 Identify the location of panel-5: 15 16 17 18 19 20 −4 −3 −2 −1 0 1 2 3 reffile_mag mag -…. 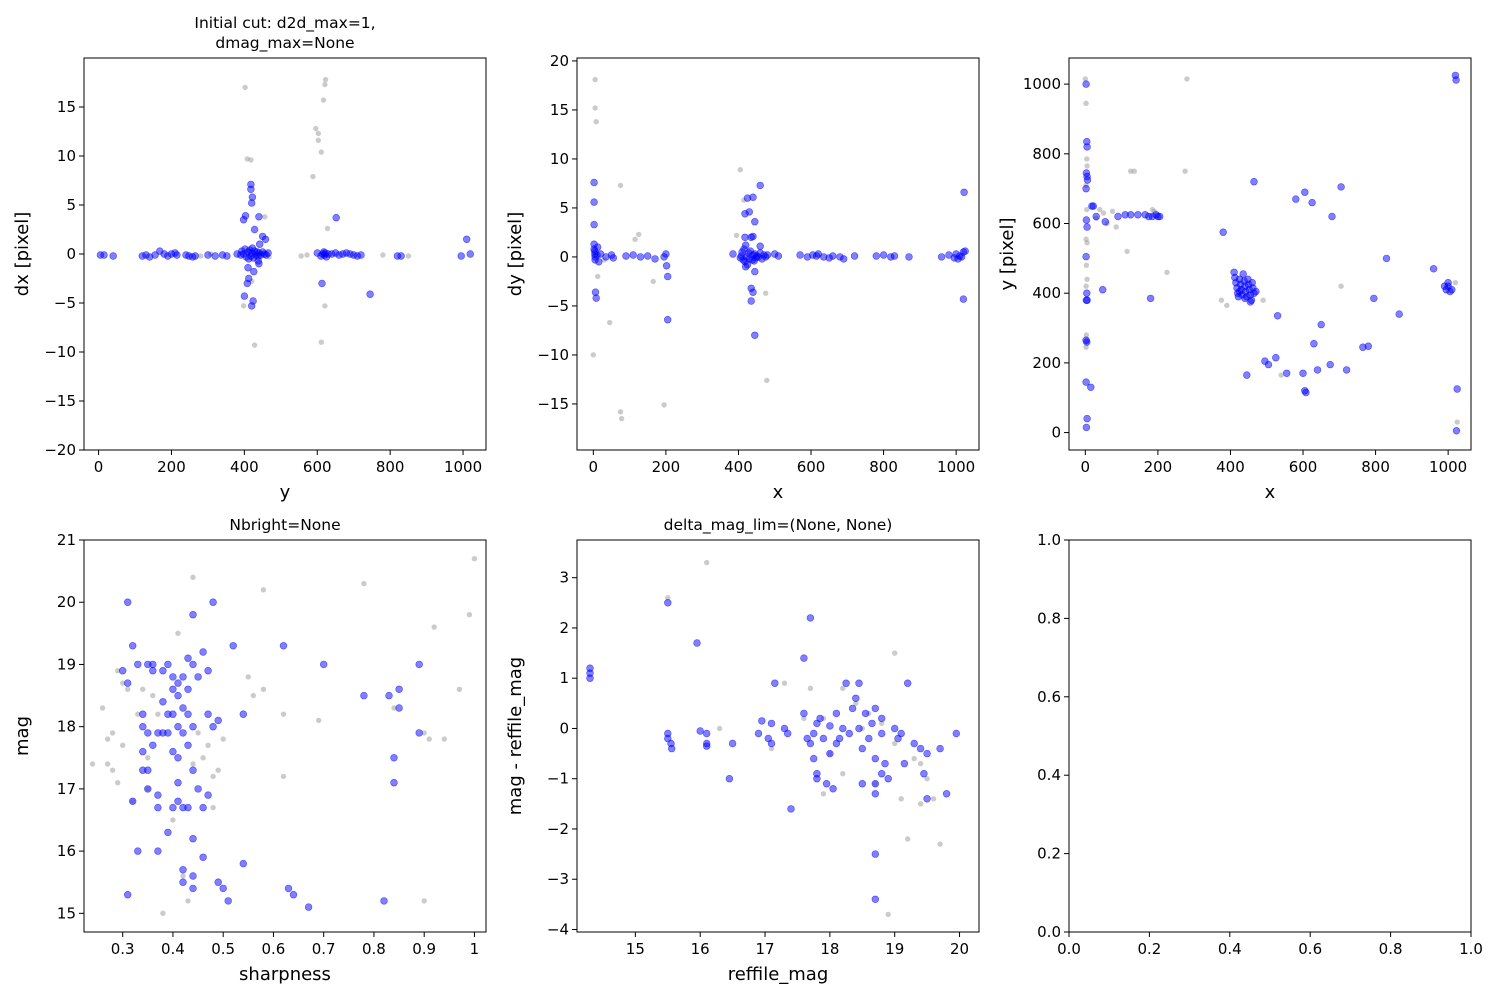
(742, 750).